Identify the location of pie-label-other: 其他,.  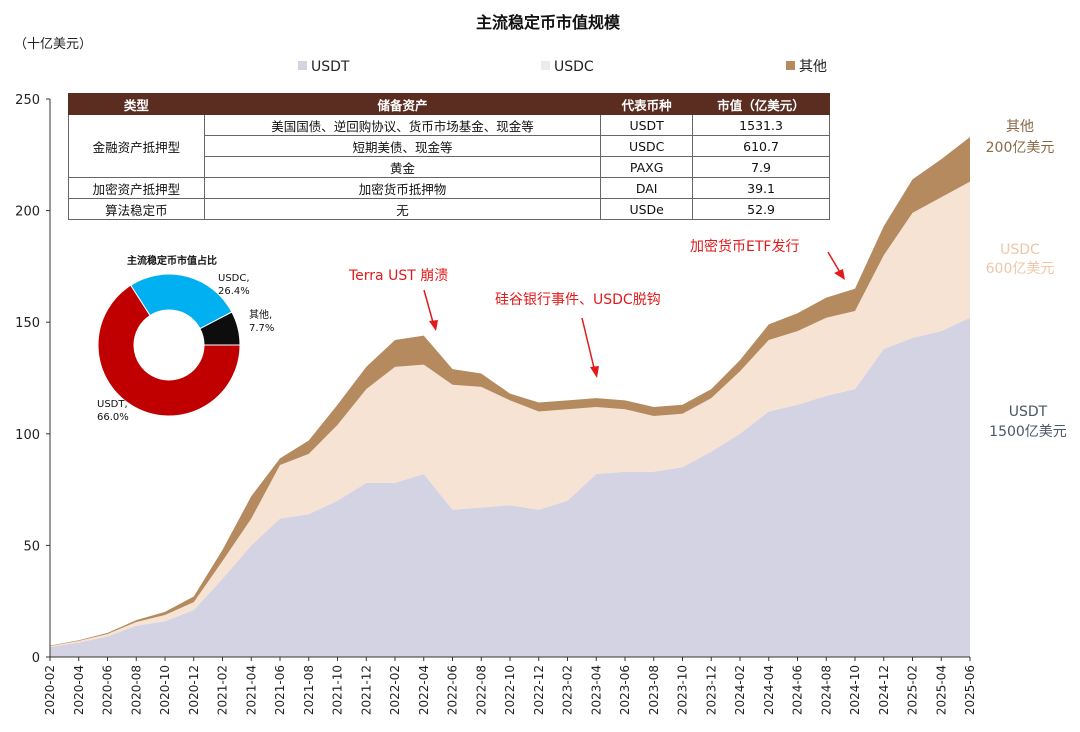
(260, 314).